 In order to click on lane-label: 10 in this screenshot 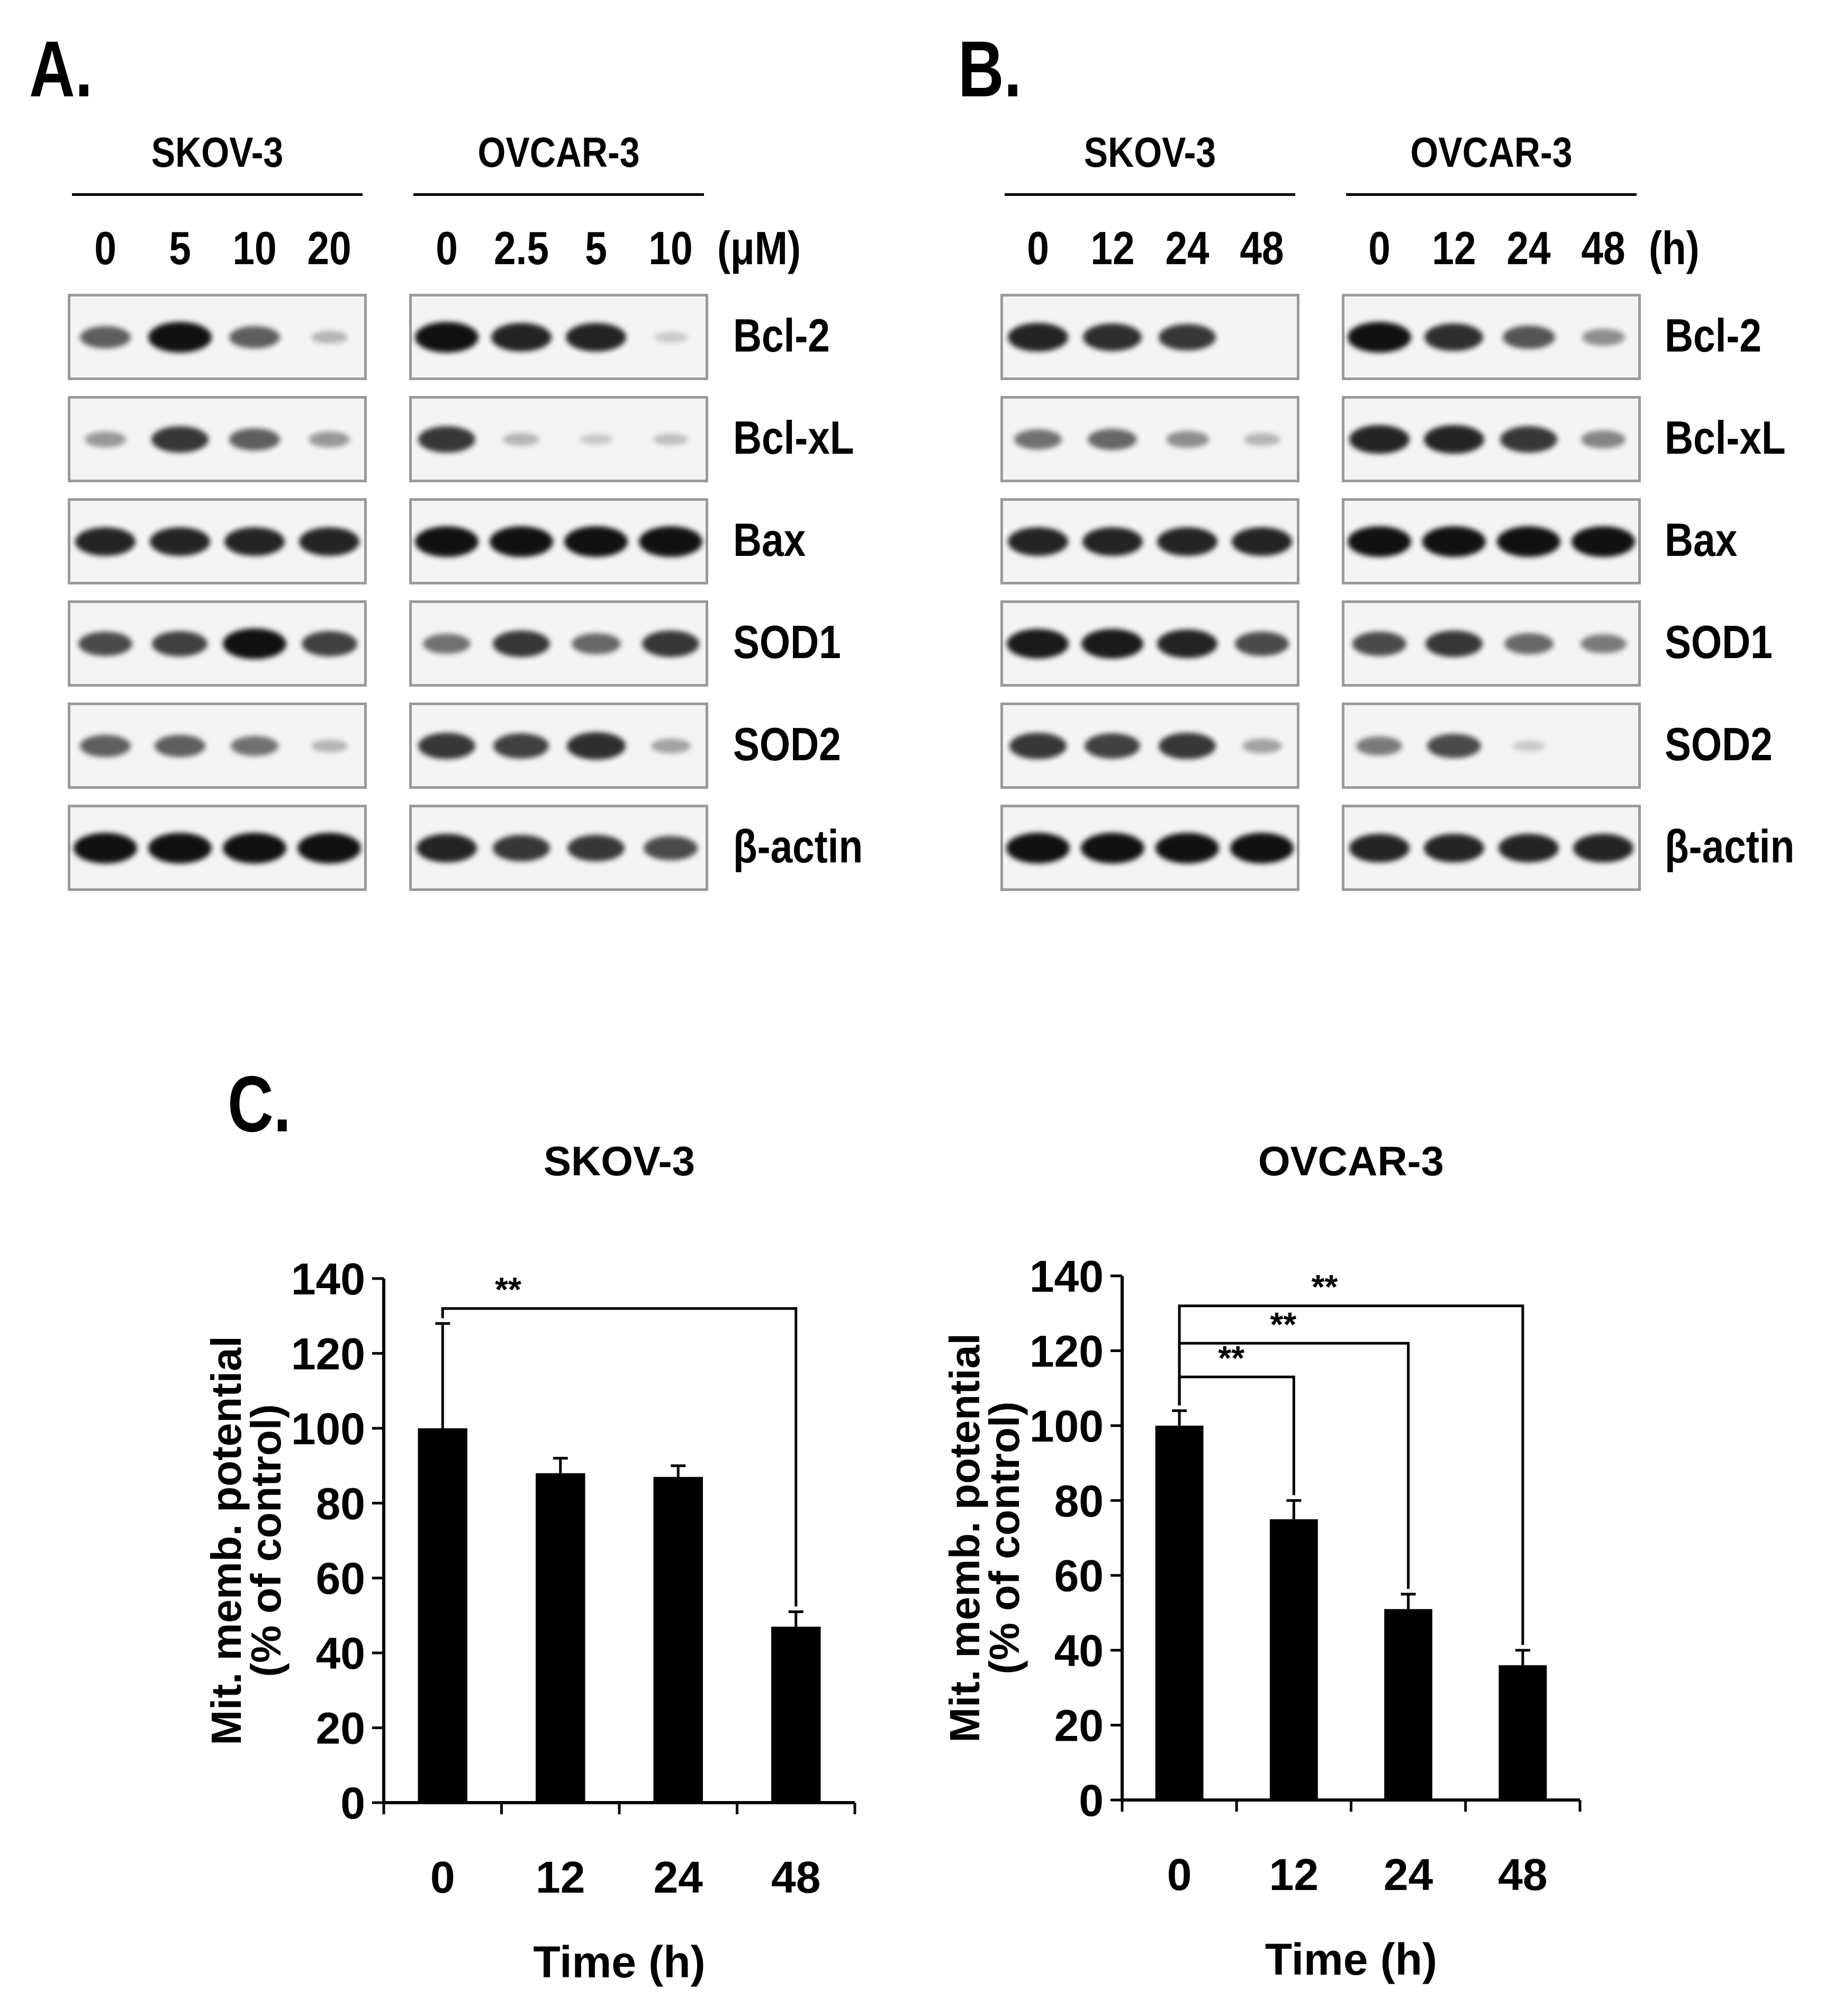, I will do `click(255, 248)`.